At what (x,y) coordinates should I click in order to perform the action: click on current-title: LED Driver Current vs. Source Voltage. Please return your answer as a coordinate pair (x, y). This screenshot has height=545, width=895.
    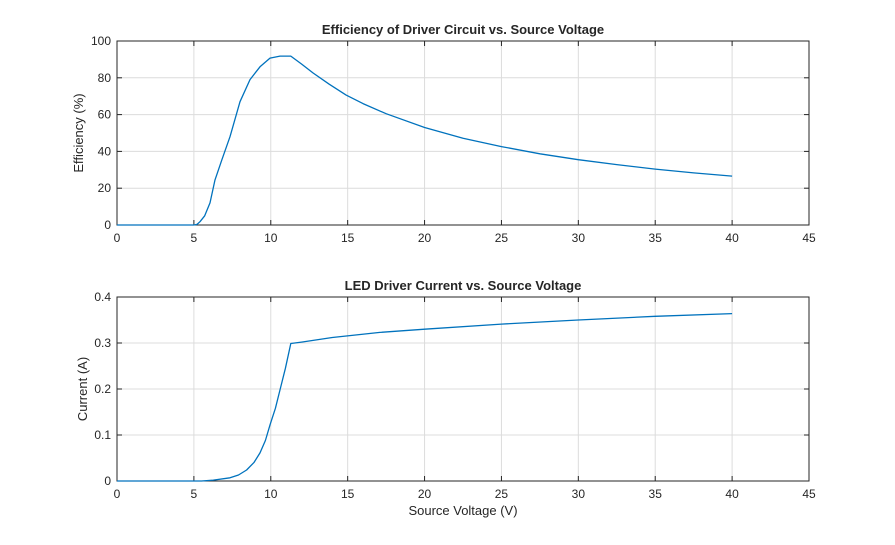
    Looking at the image, I should click on (463, 285).